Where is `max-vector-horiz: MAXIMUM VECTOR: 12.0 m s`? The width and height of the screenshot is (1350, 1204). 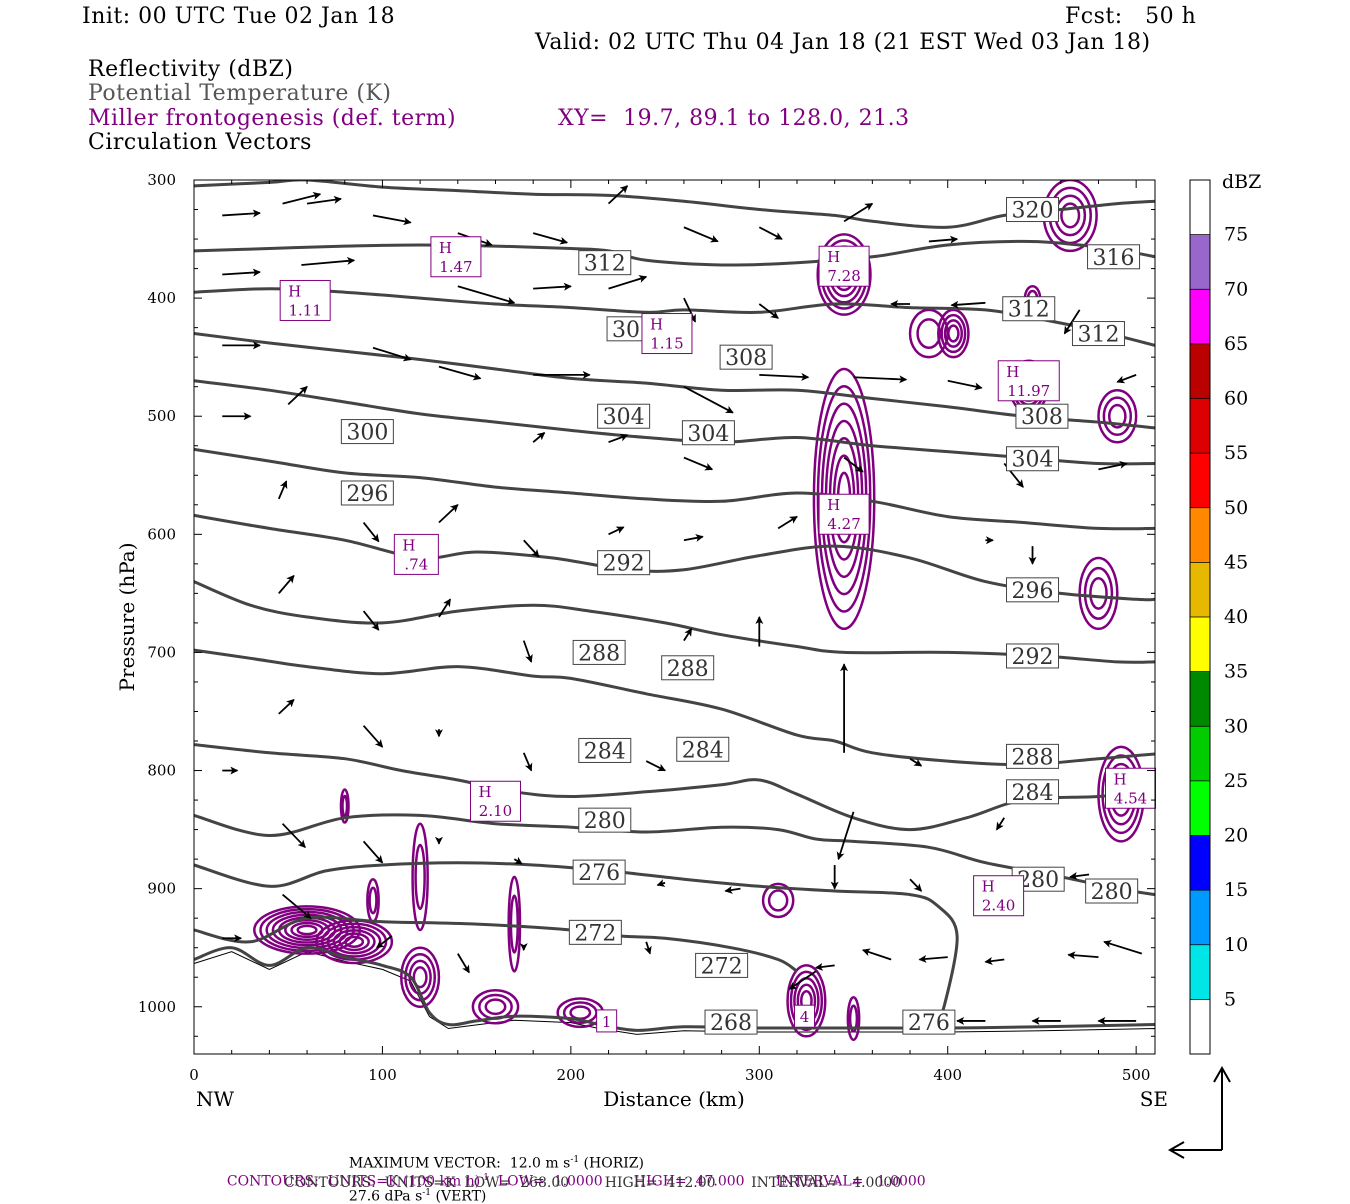
max-vector-horiz: MAXIMUM VECTOR: 12.0 m s is located at coordinates (459, 1163).